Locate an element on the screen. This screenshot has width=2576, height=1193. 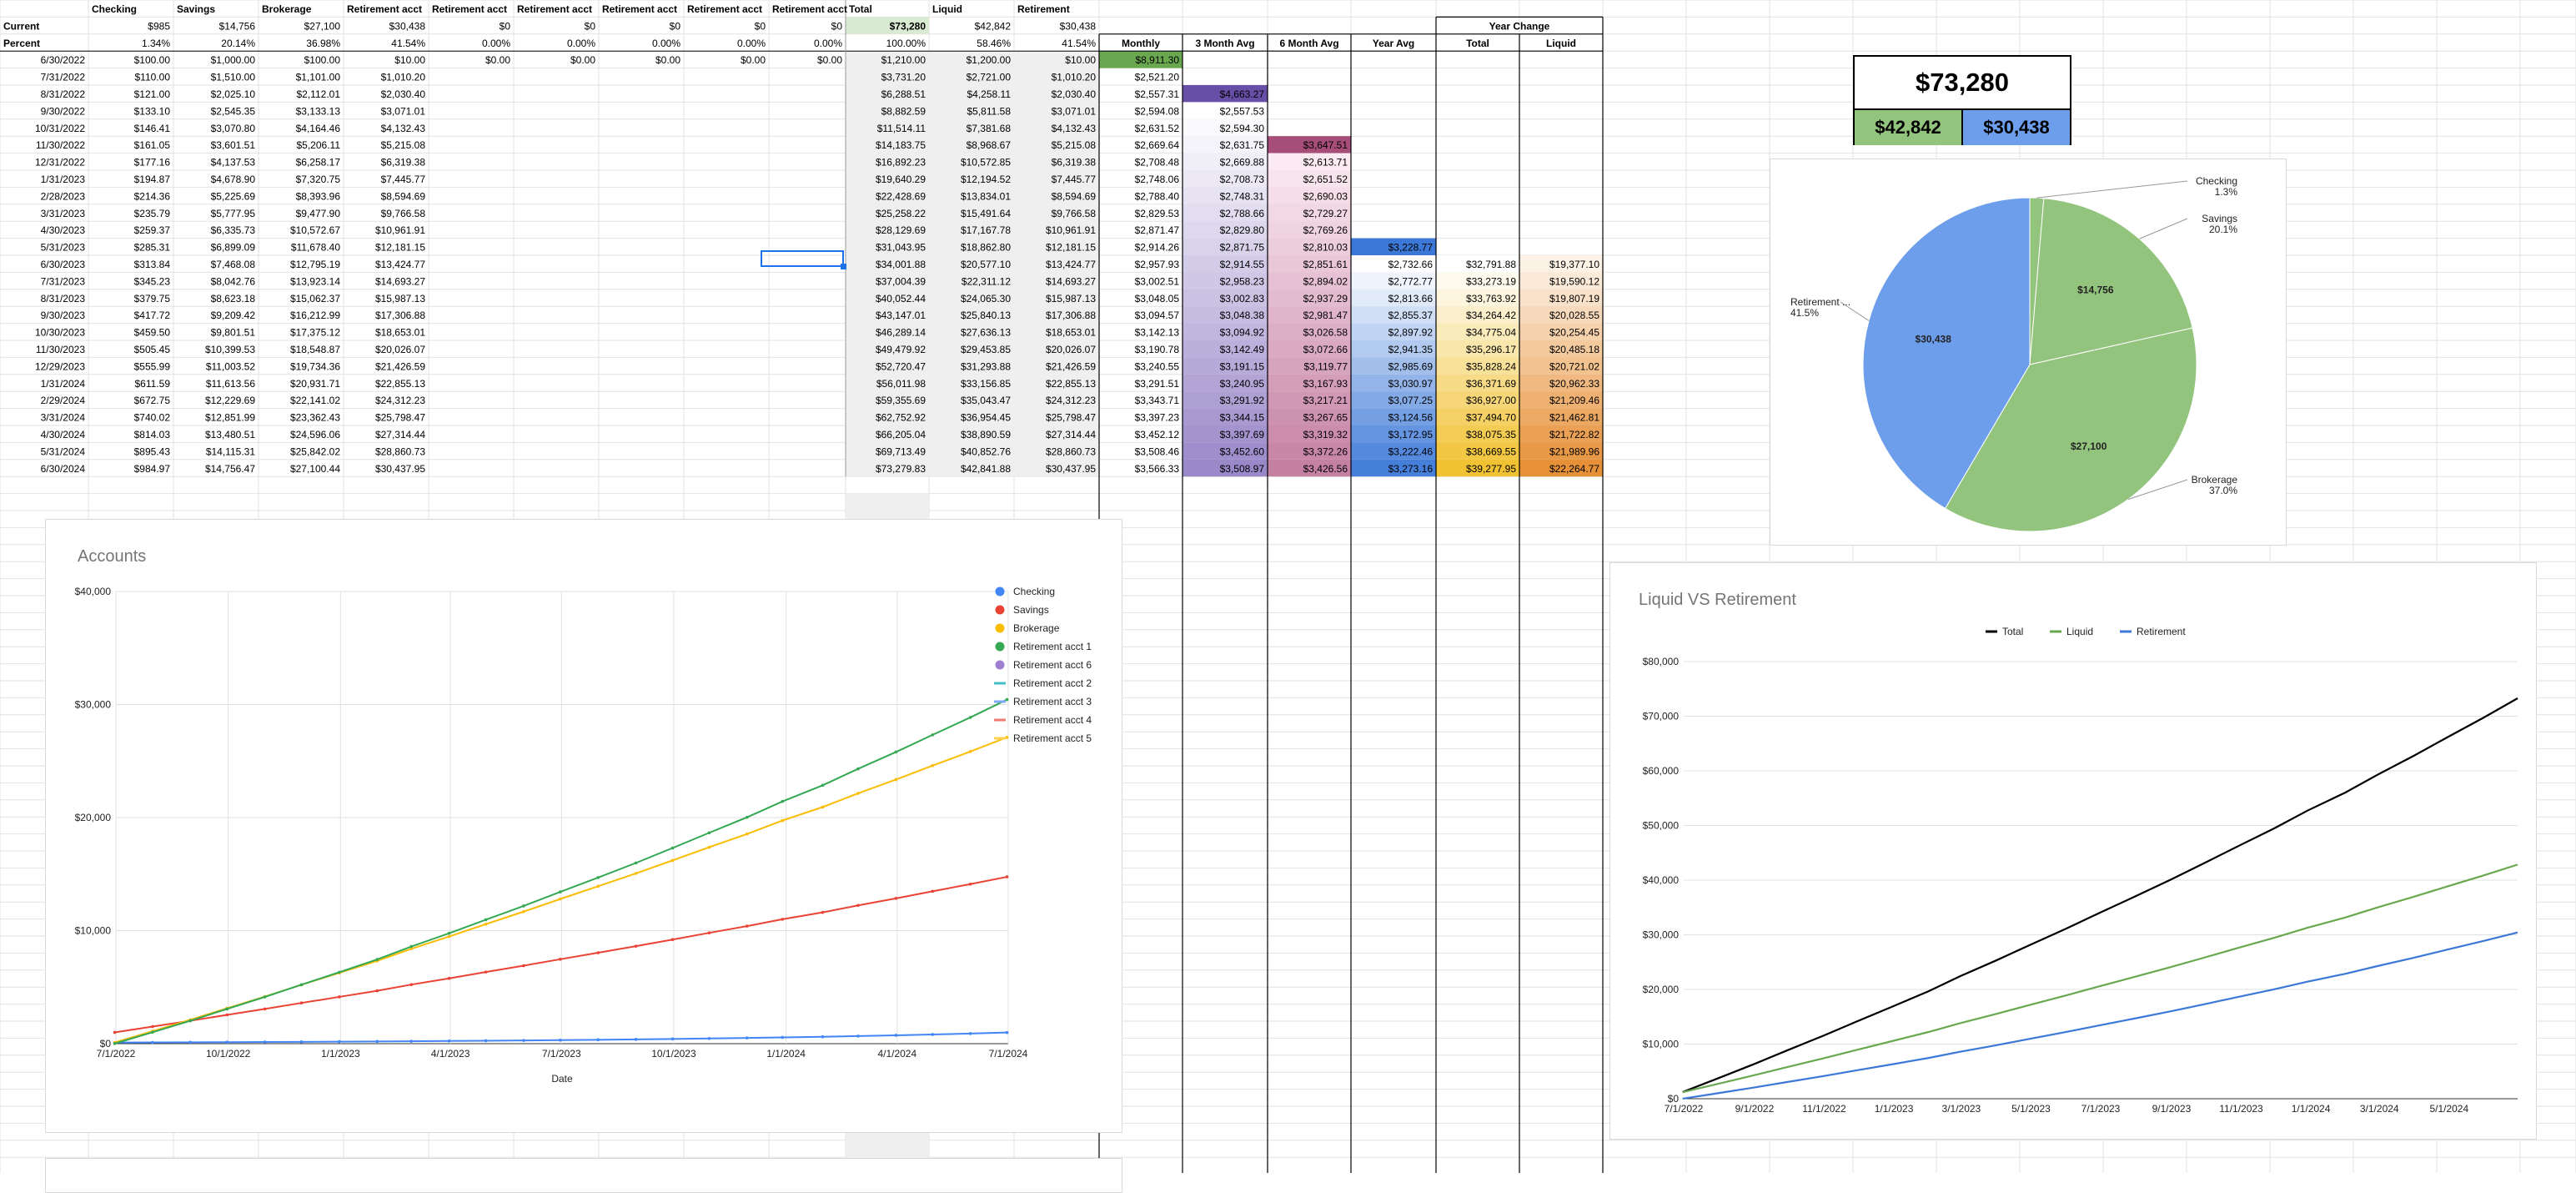
value-cell: $146.41 is located at coordinates (152, 128).